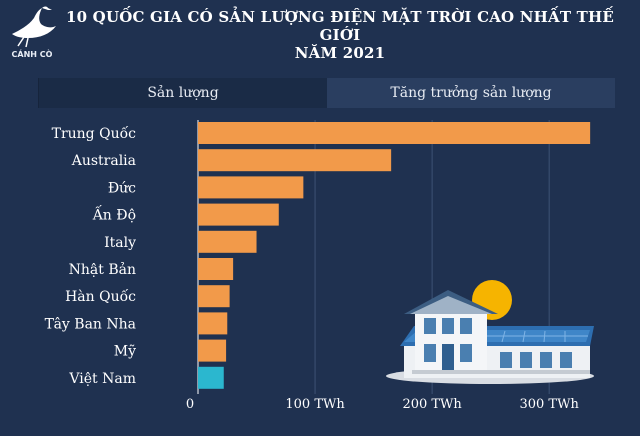  Describe the element at coordinates (122, 188) in the screenshot. I see `category-label: Đức` at that location.